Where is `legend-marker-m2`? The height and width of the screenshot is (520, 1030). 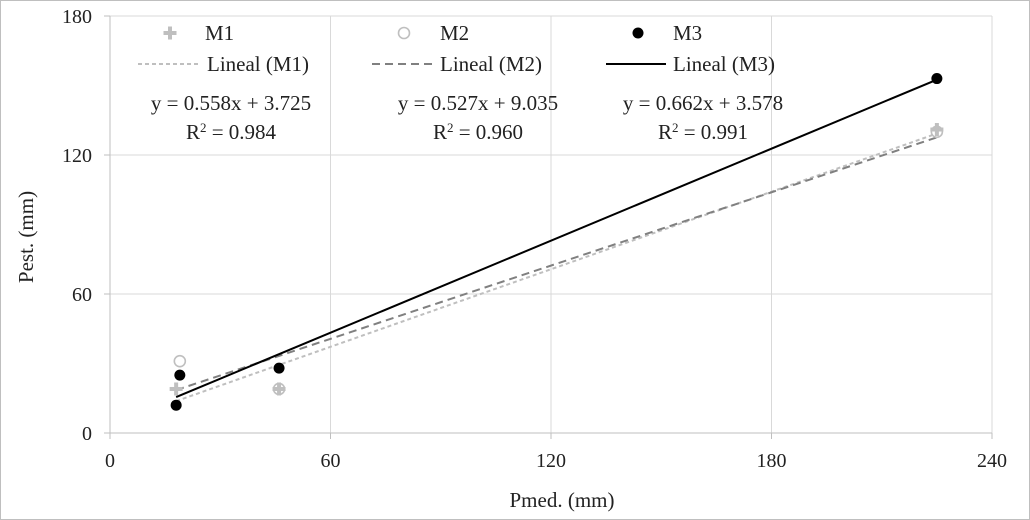
legend-marker-m2 is located at coordinates (404, 33).